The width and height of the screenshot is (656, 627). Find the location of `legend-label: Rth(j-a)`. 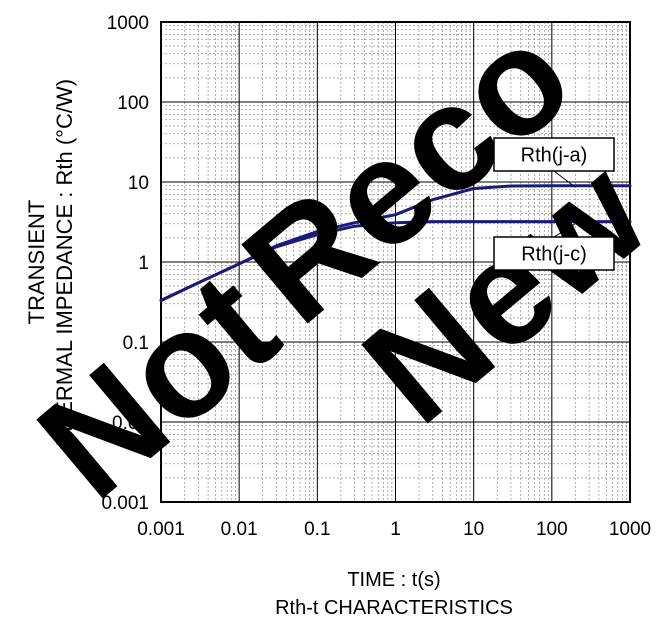

legend-label: Rth(j-a) is located at coordinates (554, 156).